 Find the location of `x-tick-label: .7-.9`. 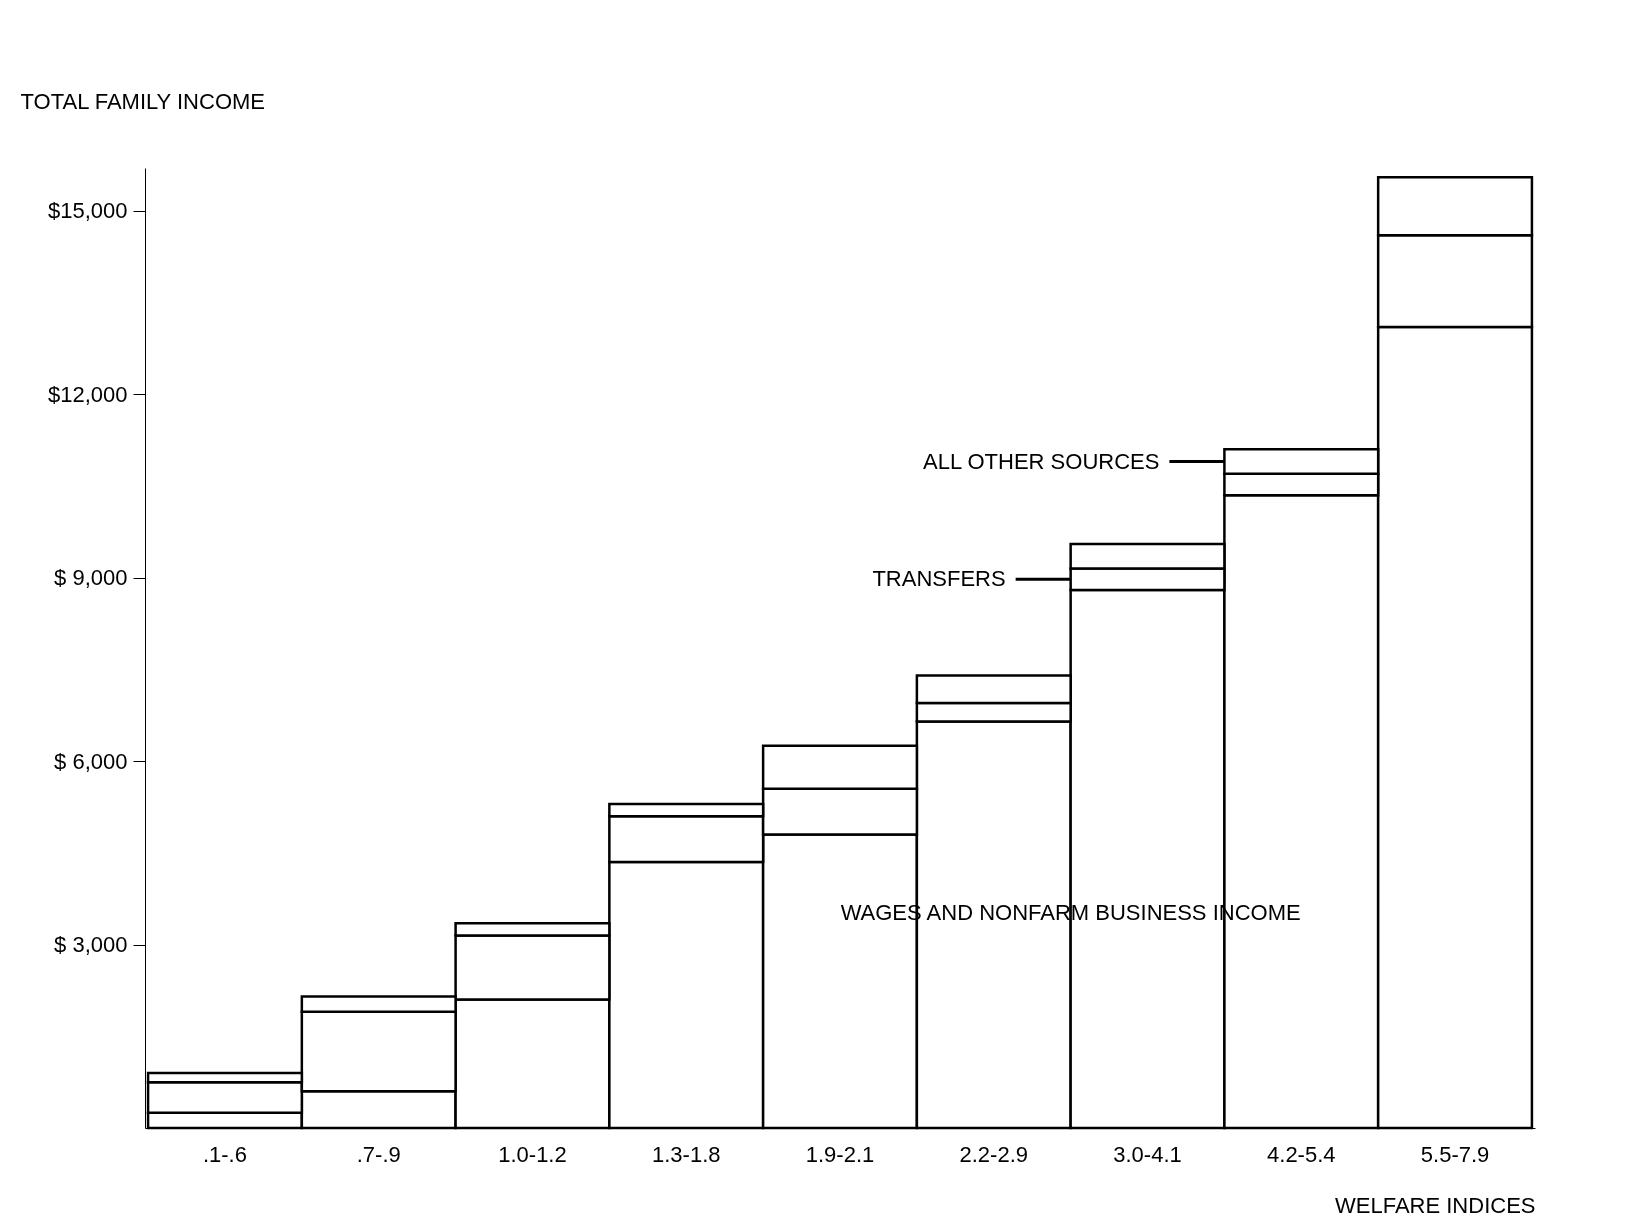

x-tick-label: .7-.9 is located at coordinates (378, 1154).